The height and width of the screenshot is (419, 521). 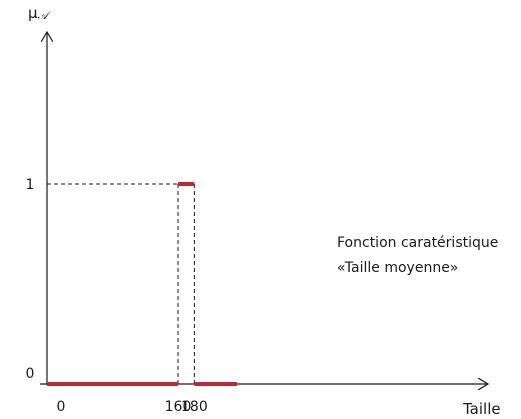 I want to click on x-axis-title: Taille, so click(x=481, y=409).